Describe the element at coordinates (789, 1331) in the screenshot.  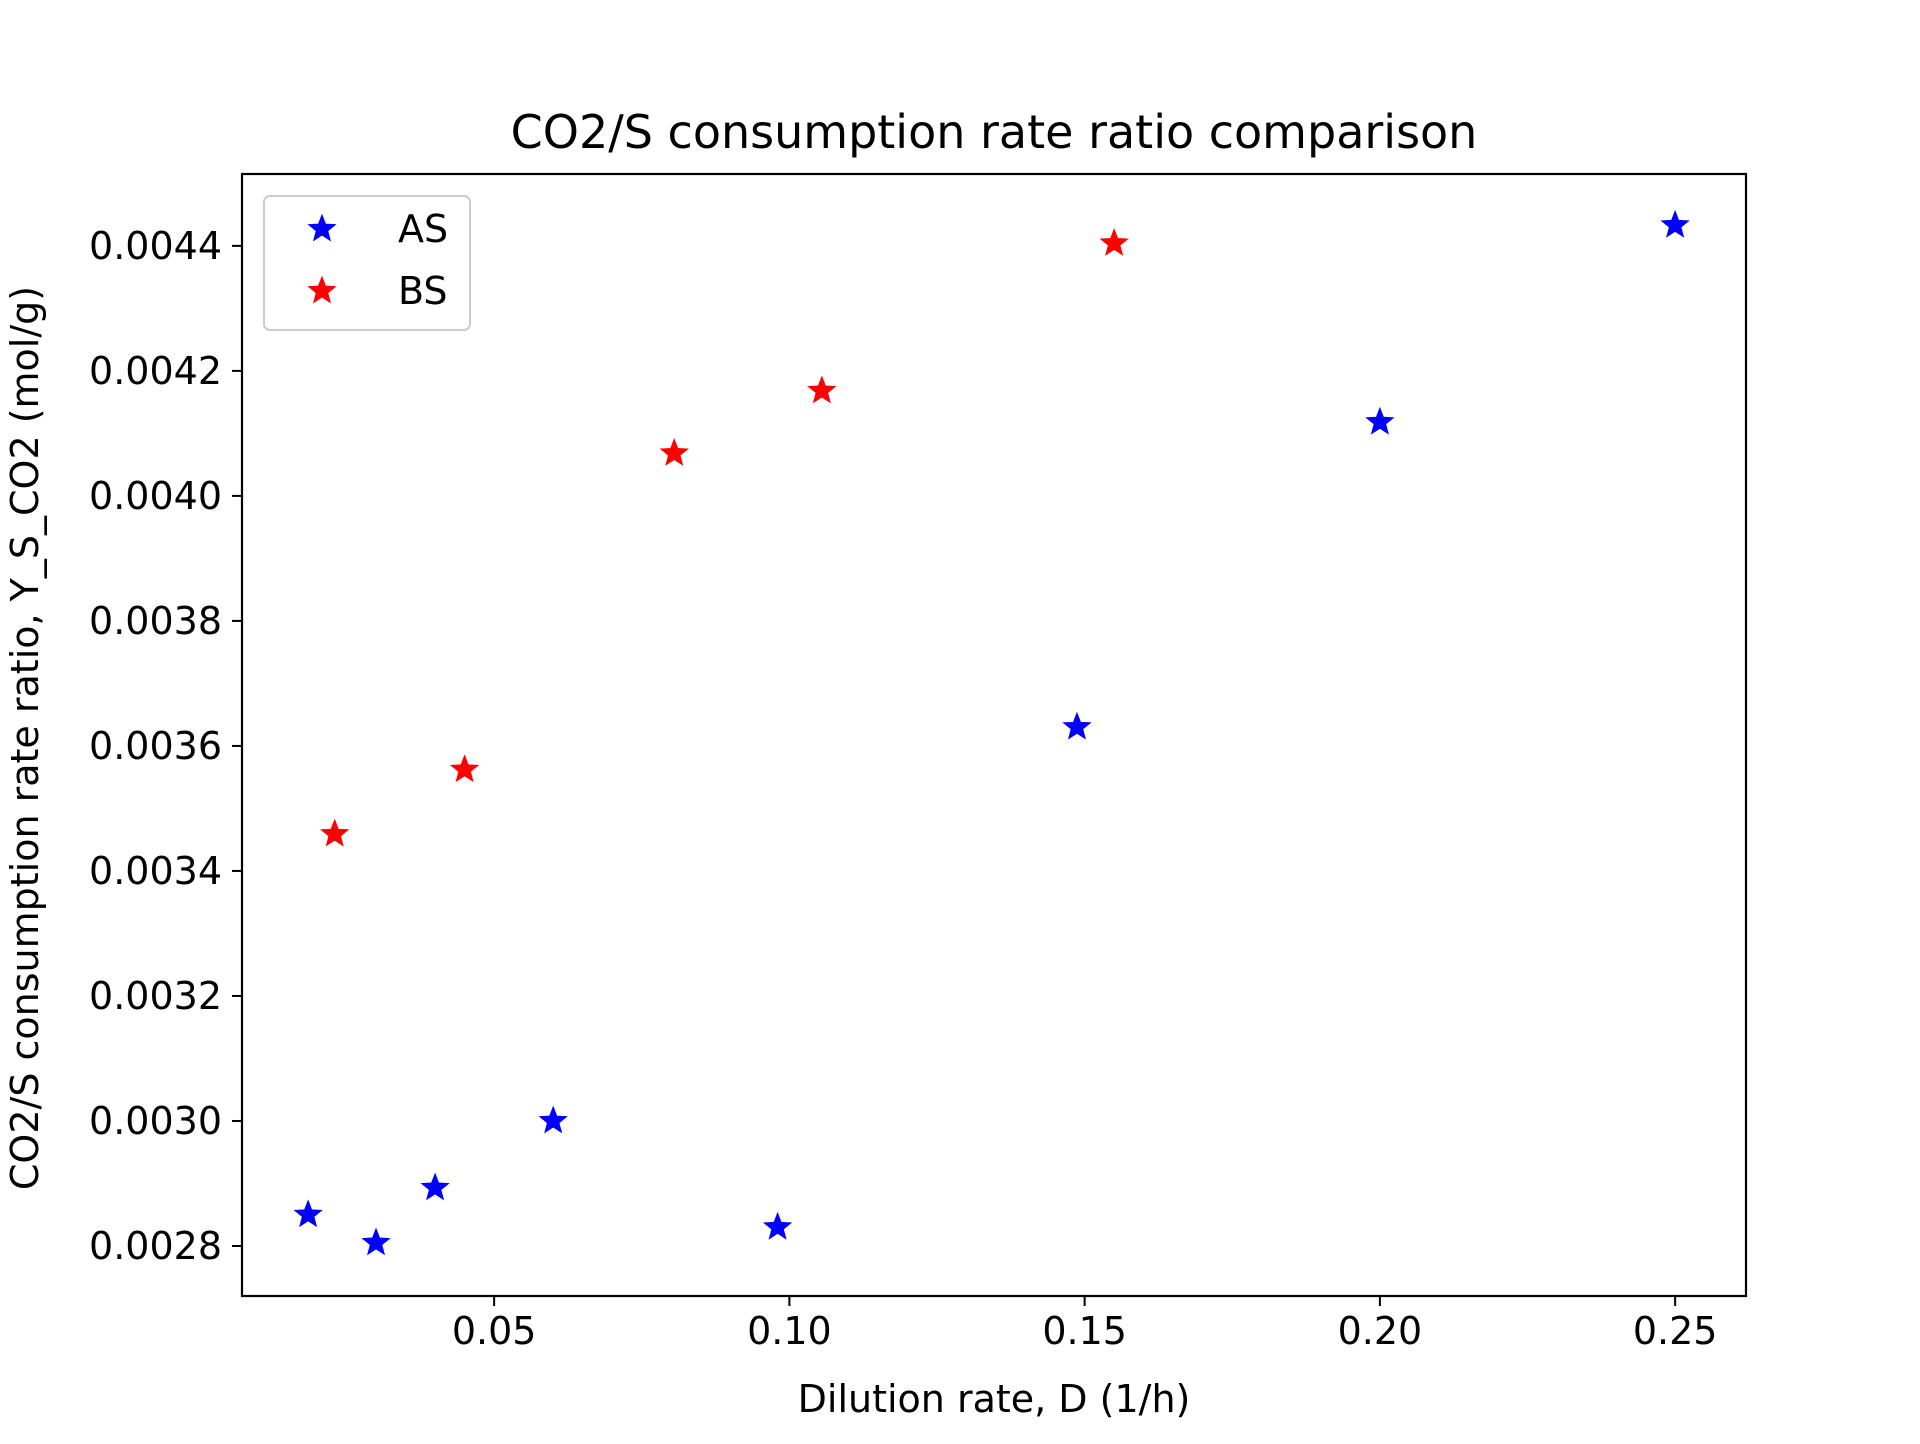
I see `x-tick-label: 0.10` at that location.